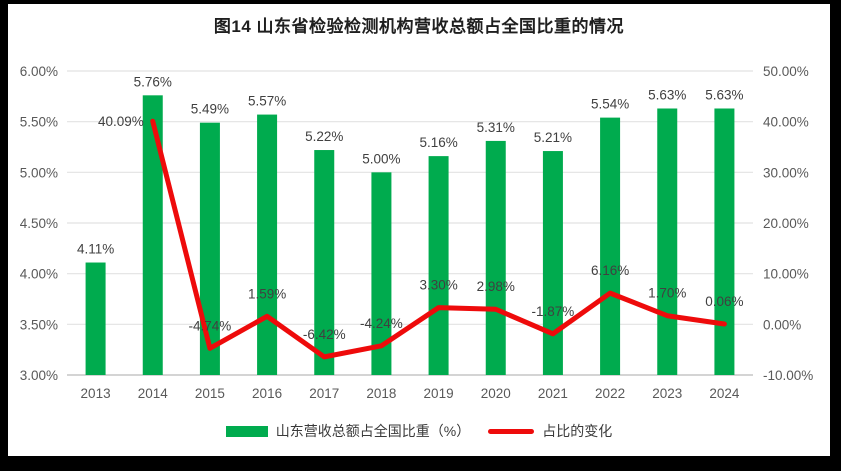 The width and height of the screenshot is (841, 471). I want to click on line-series-swatch-icon, so click(511, 431).